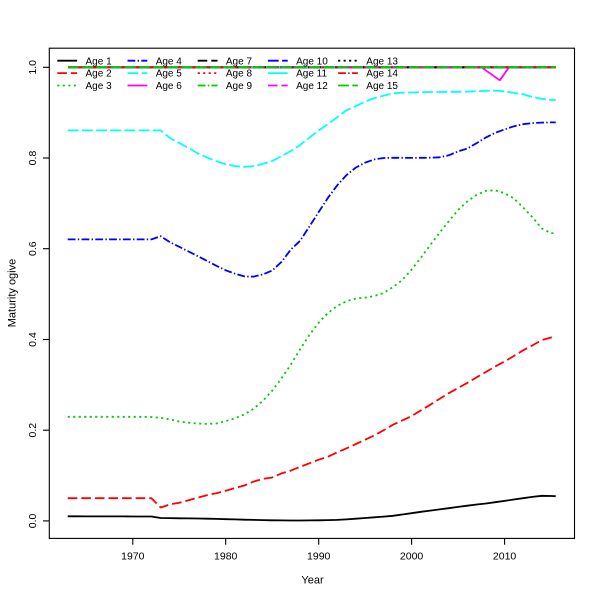 The height and width of the screenshot is (605, 600). What do you see at coordinates (312, 61) in the screenshot?
I see `svg-text: Age 10` at bounding box center [312, 61].